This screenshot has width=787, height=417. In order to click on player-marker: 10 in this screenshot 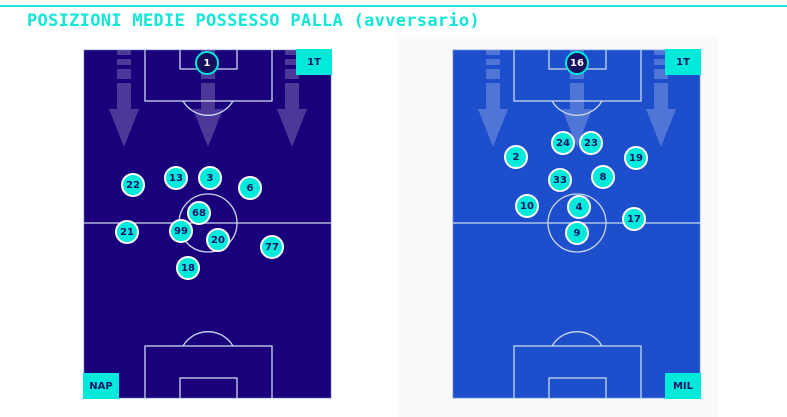, I will do `click(527, 206)`.